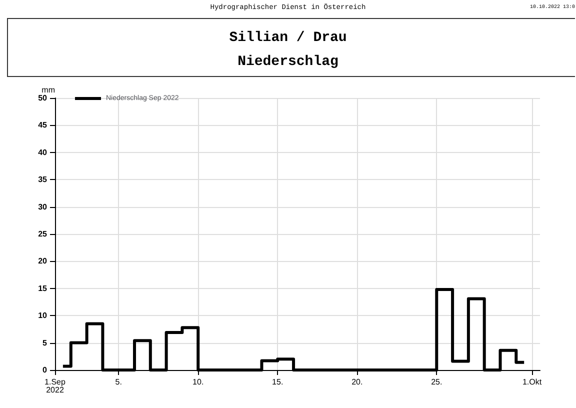 The image size is (576, 408). What do you see at coordinates (43, 234) in the screenshot?
I see `y-tick-label: 25` at bounding box center [43, 234].